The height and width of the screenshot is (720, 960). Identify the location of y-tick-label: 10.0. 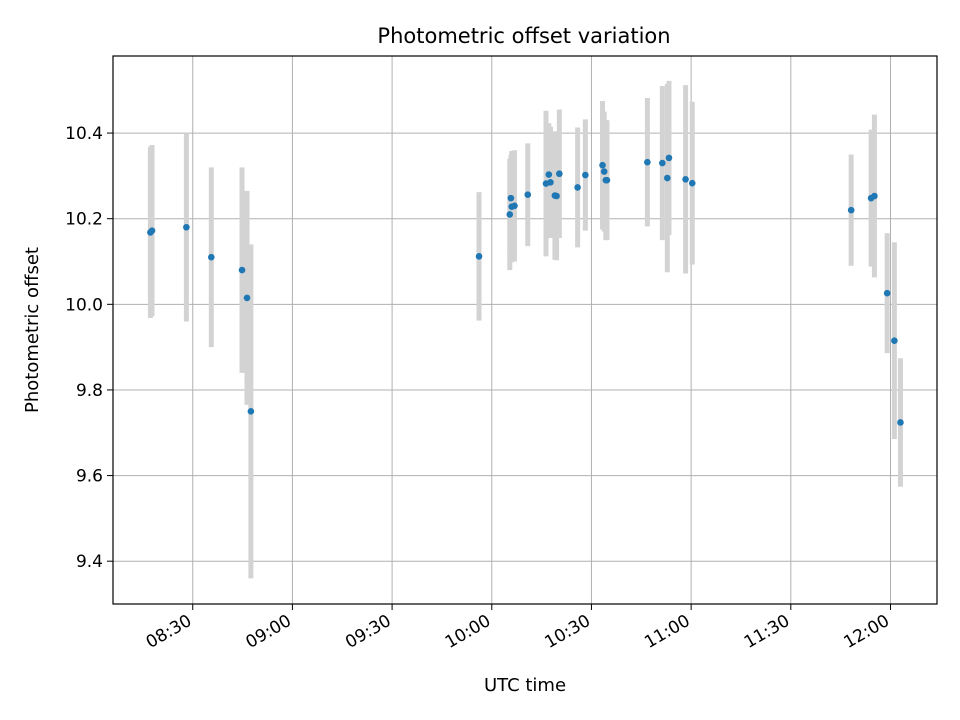
(84, 305).